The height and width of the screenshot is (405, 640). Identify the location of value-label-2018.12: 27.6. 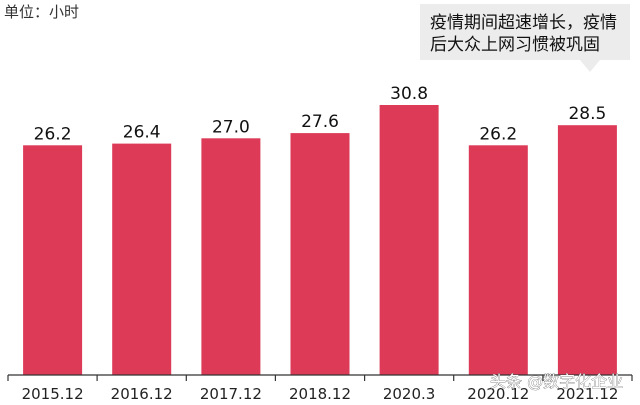
(320, 122).